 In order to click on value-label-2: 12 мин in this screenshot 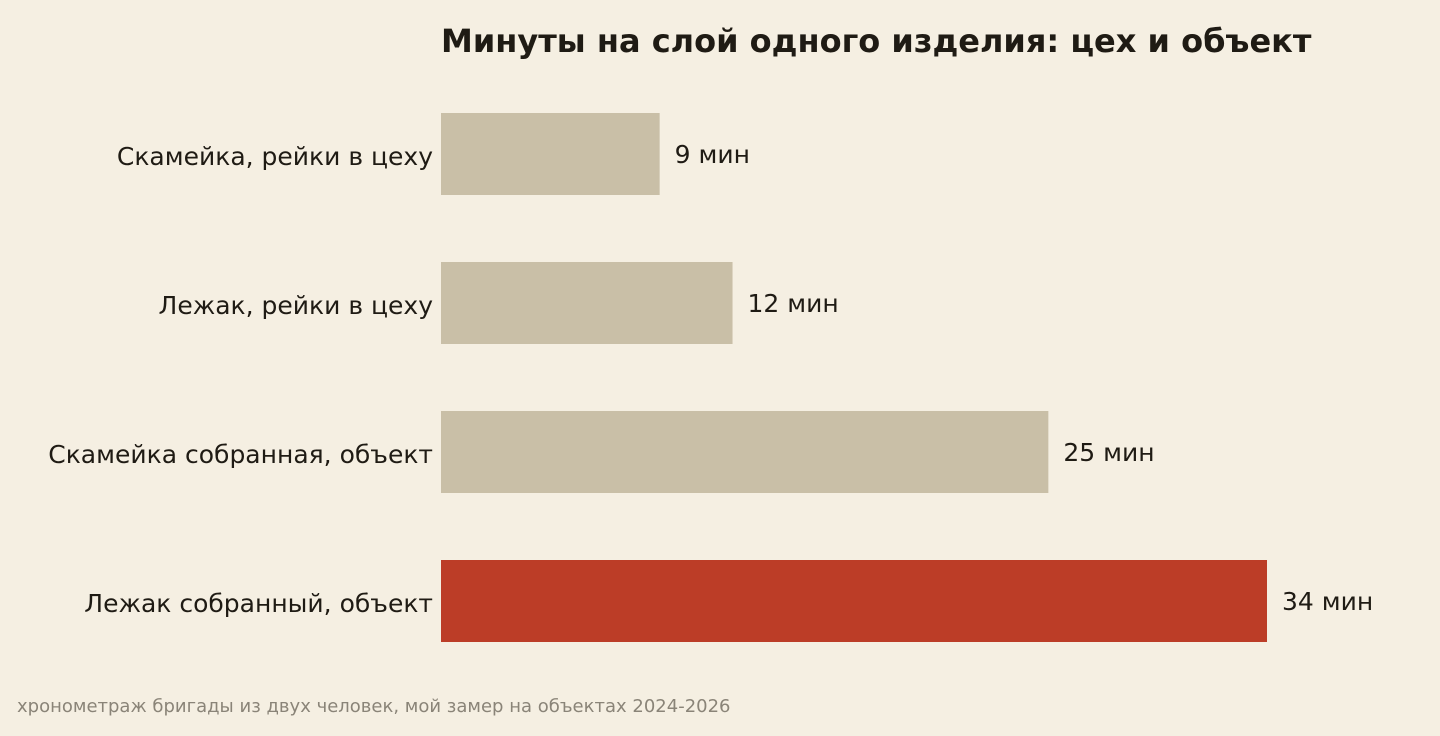, I will do `click(793, 303)`.